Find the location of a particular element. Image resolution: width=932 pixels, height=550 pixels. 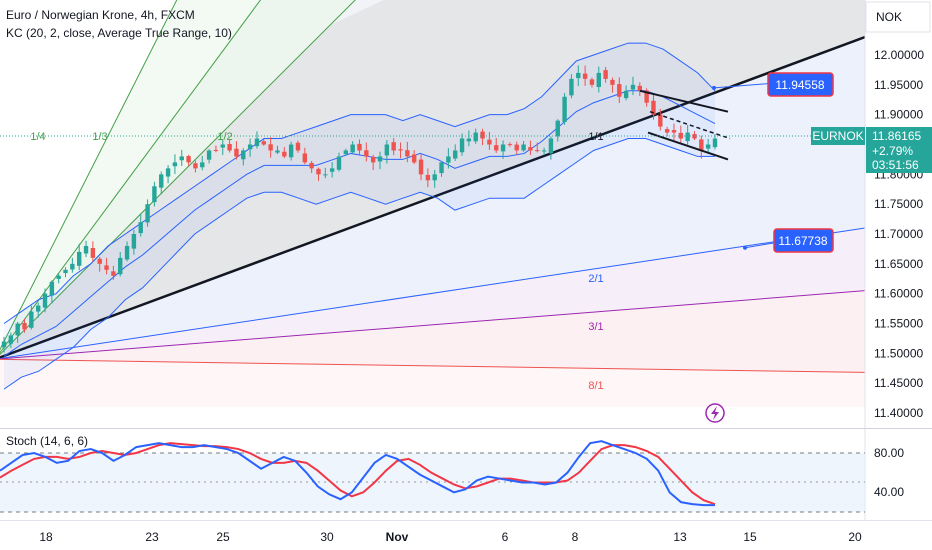

time-tick: 18 is located at coordinates (46, 537).